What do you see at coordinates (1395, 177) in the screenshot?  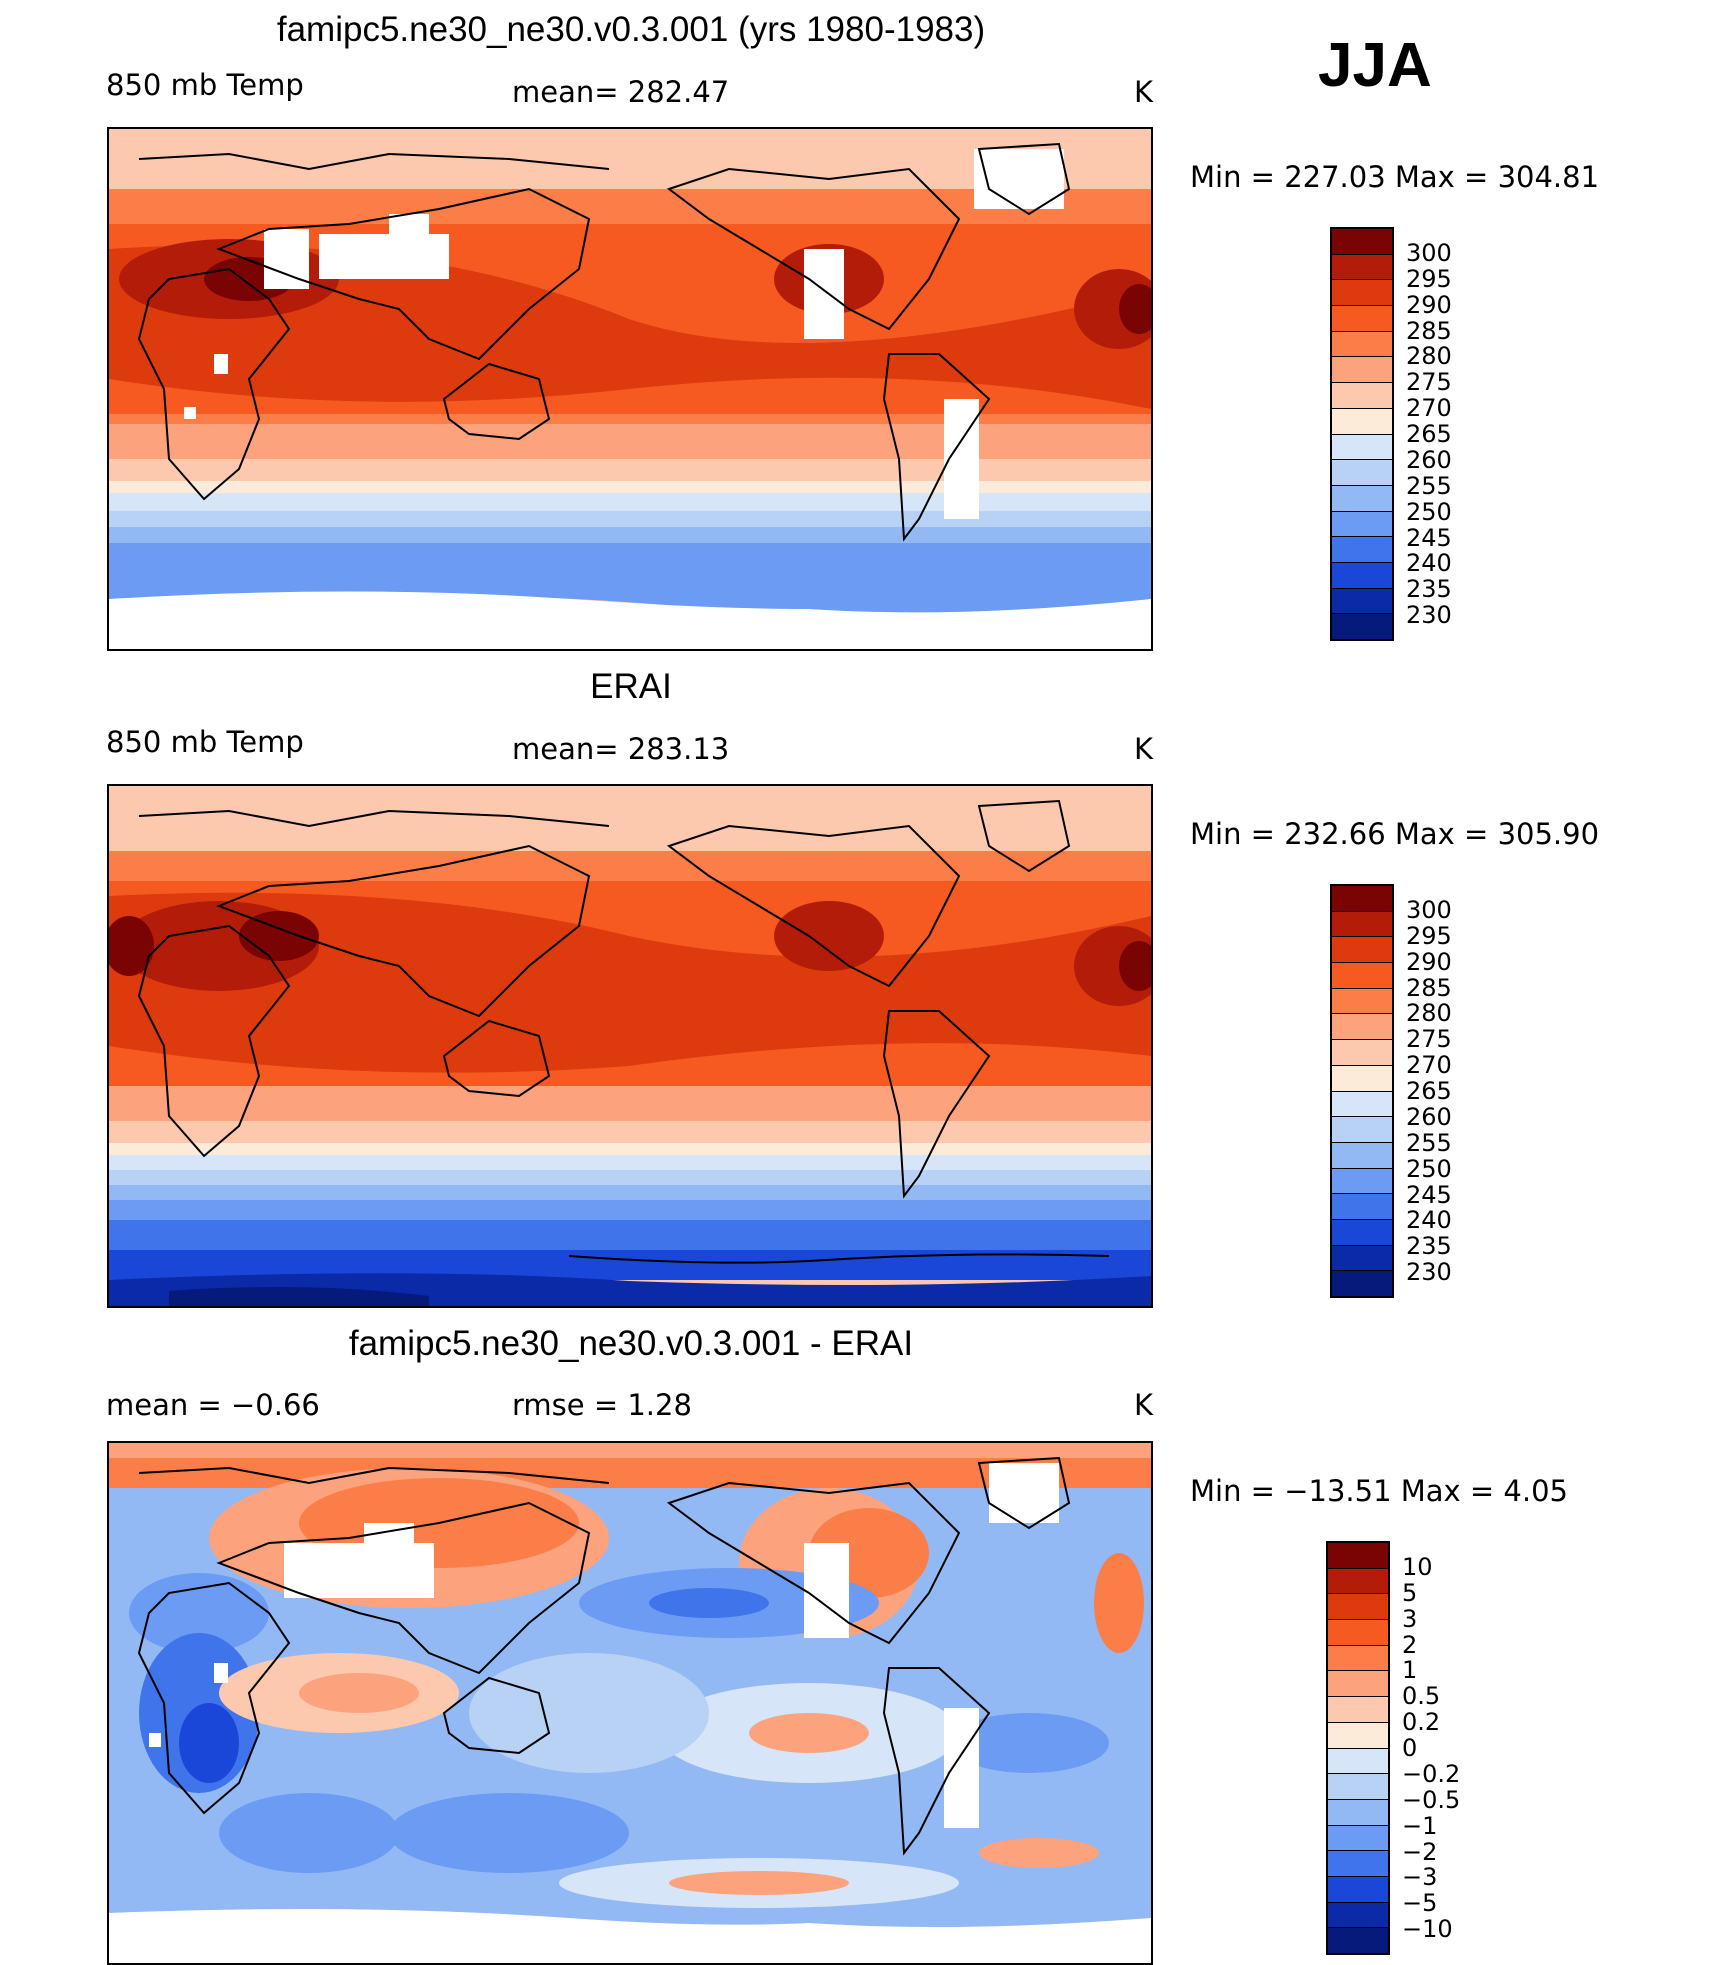 I see `stats-label: Min = 227.03 Max = 304.81` at bounding box center [1395, 177].